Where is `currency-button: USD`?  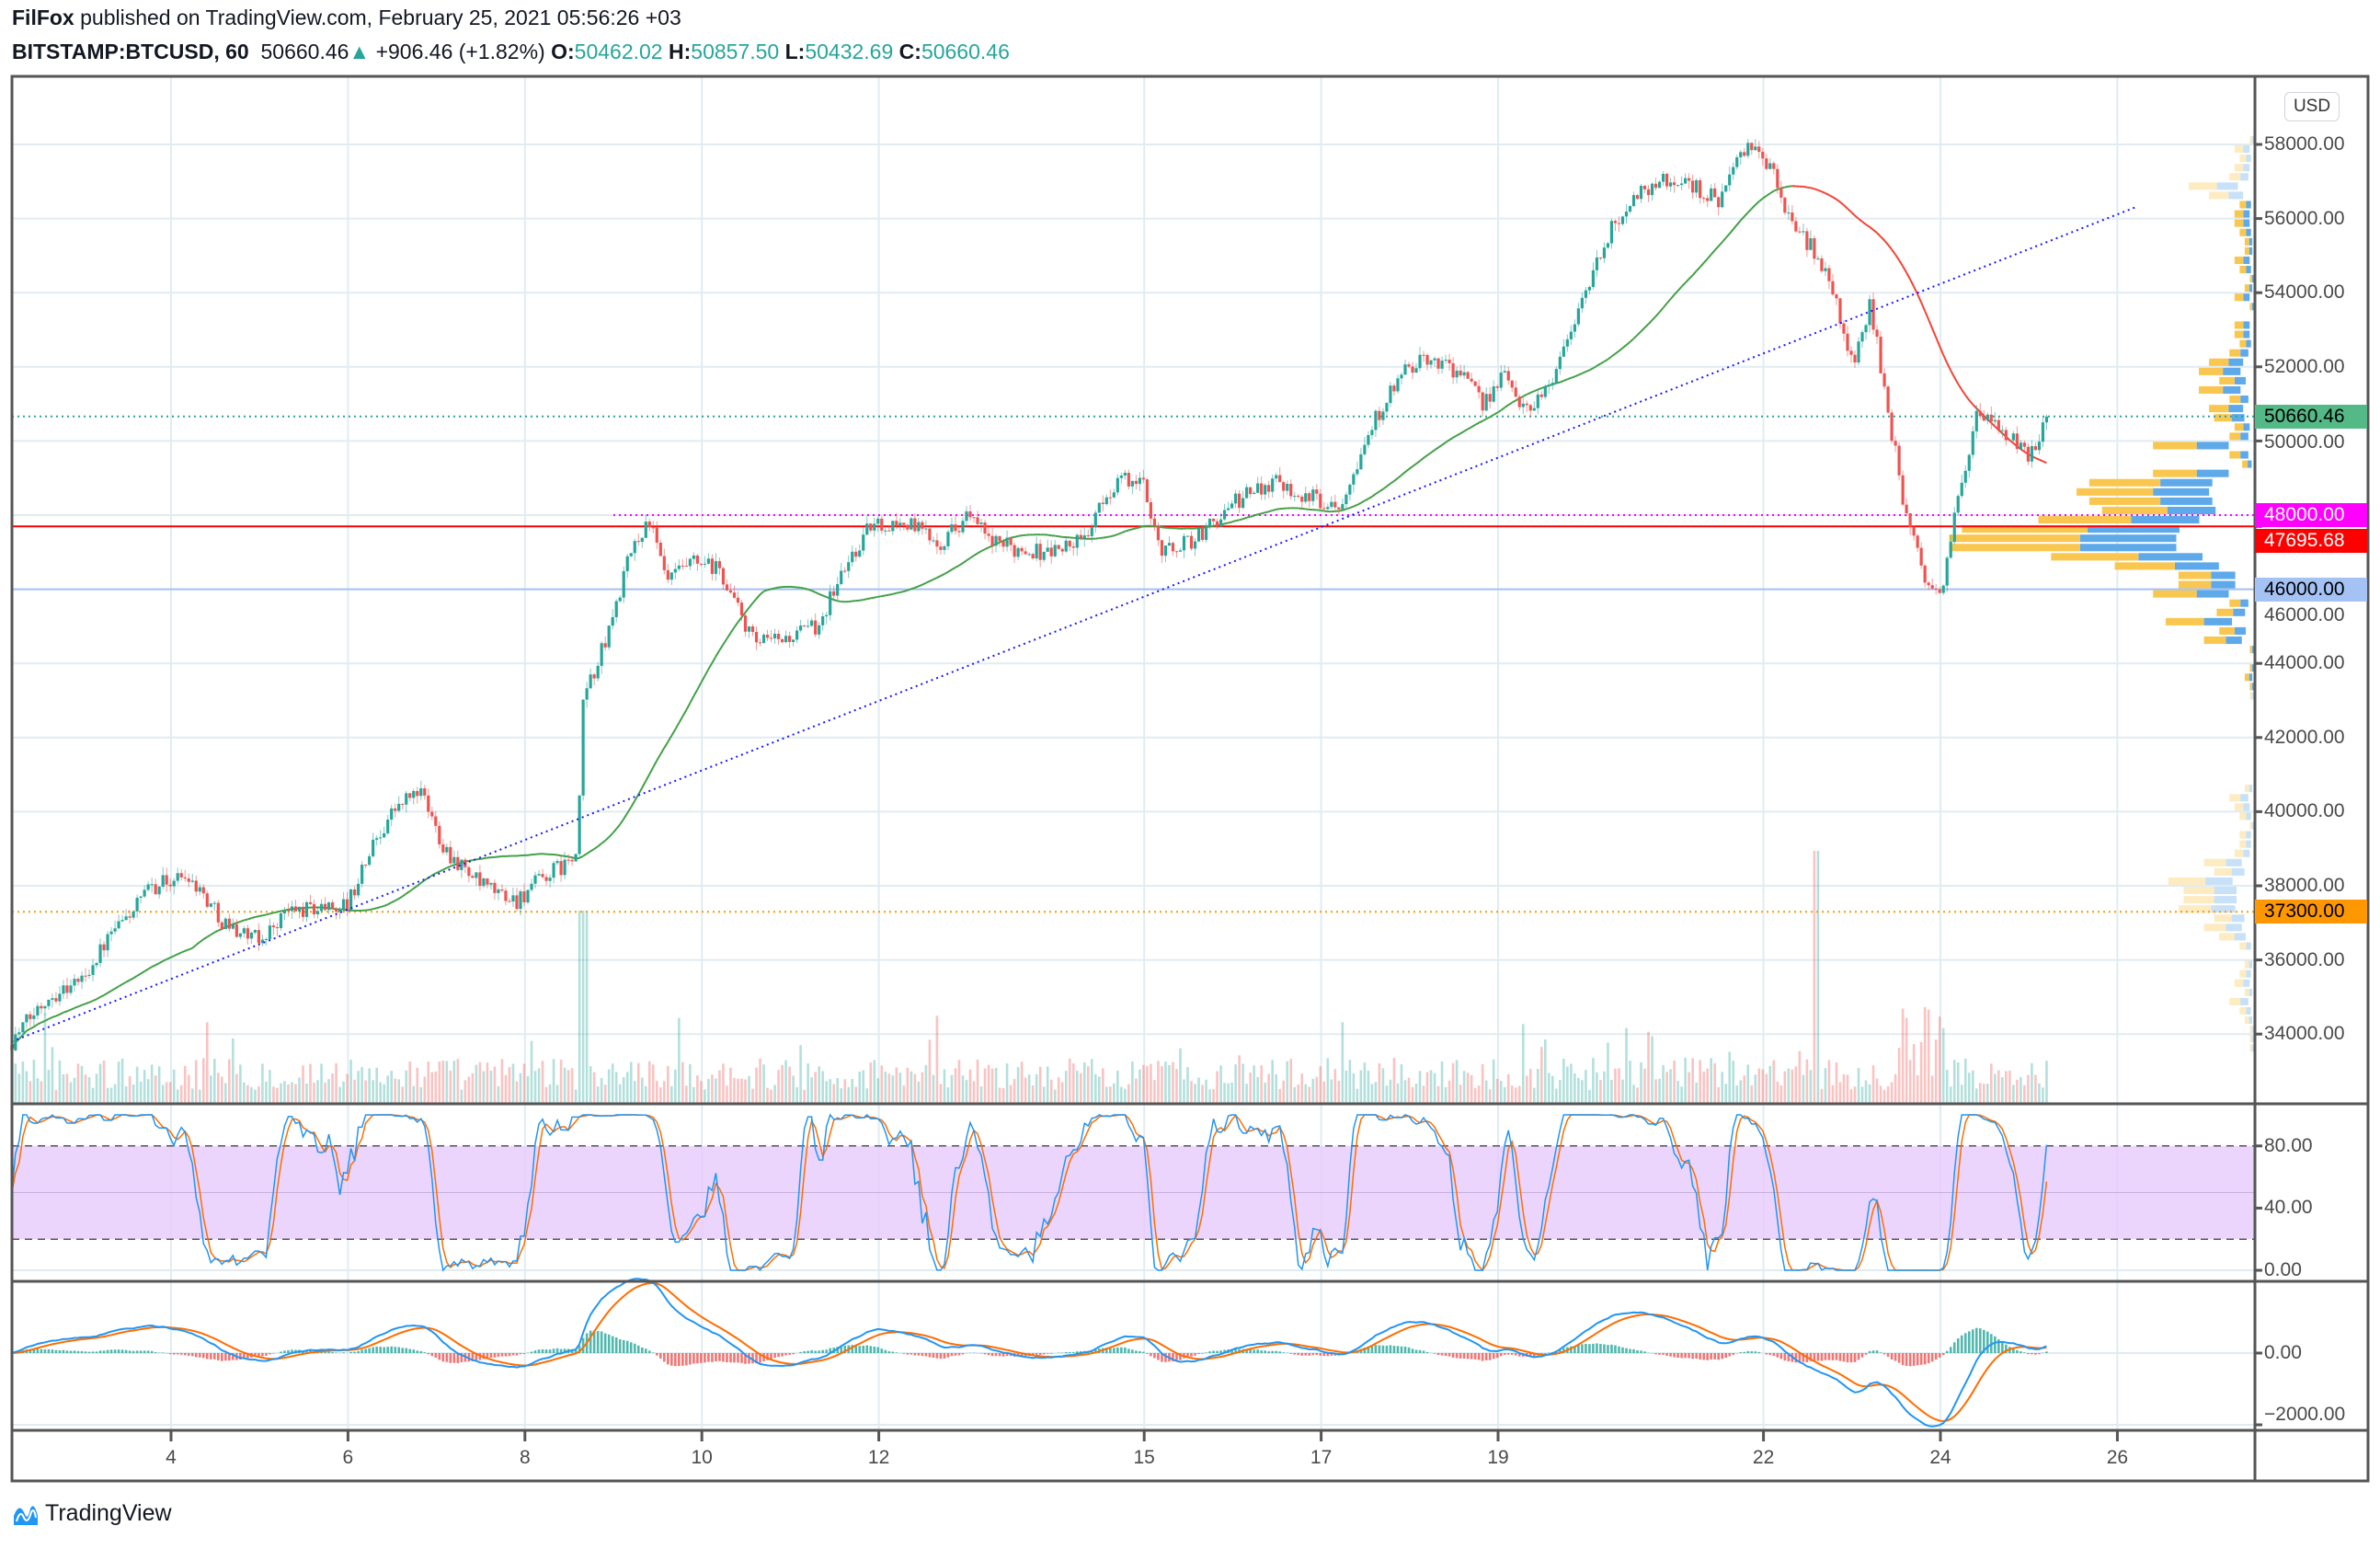 currency-button: USD is located at coordinates (2312, 107).